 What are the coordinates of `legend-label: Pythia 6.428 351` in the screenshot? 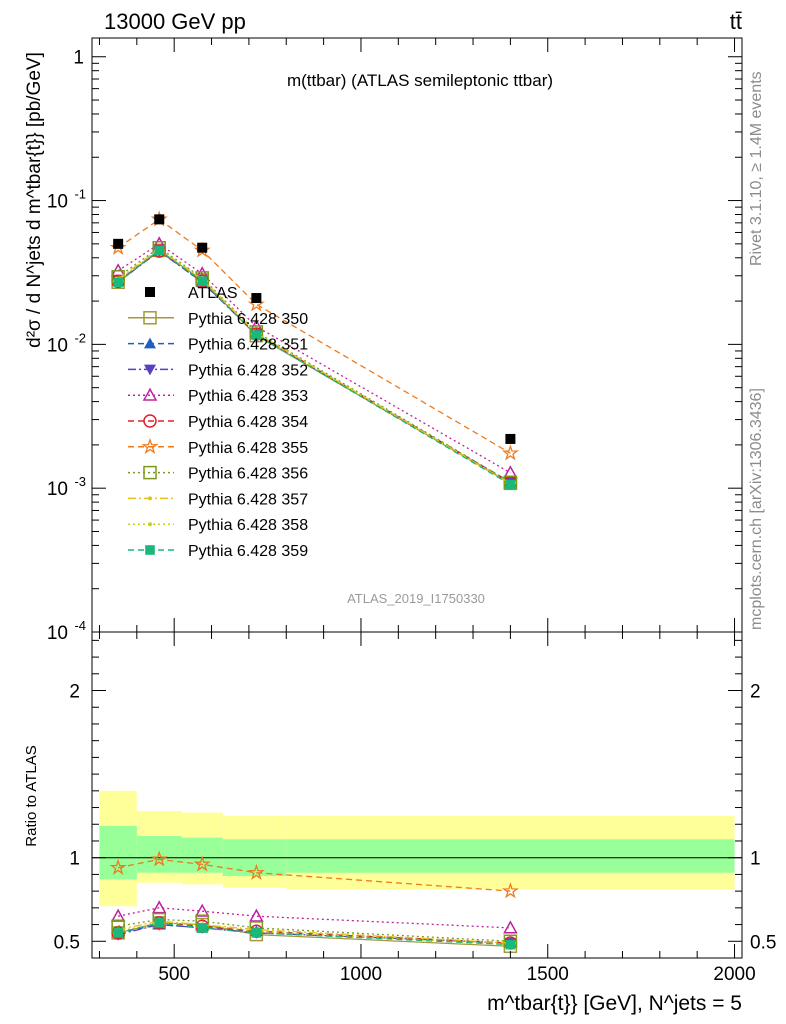 It's located at (248, 345).